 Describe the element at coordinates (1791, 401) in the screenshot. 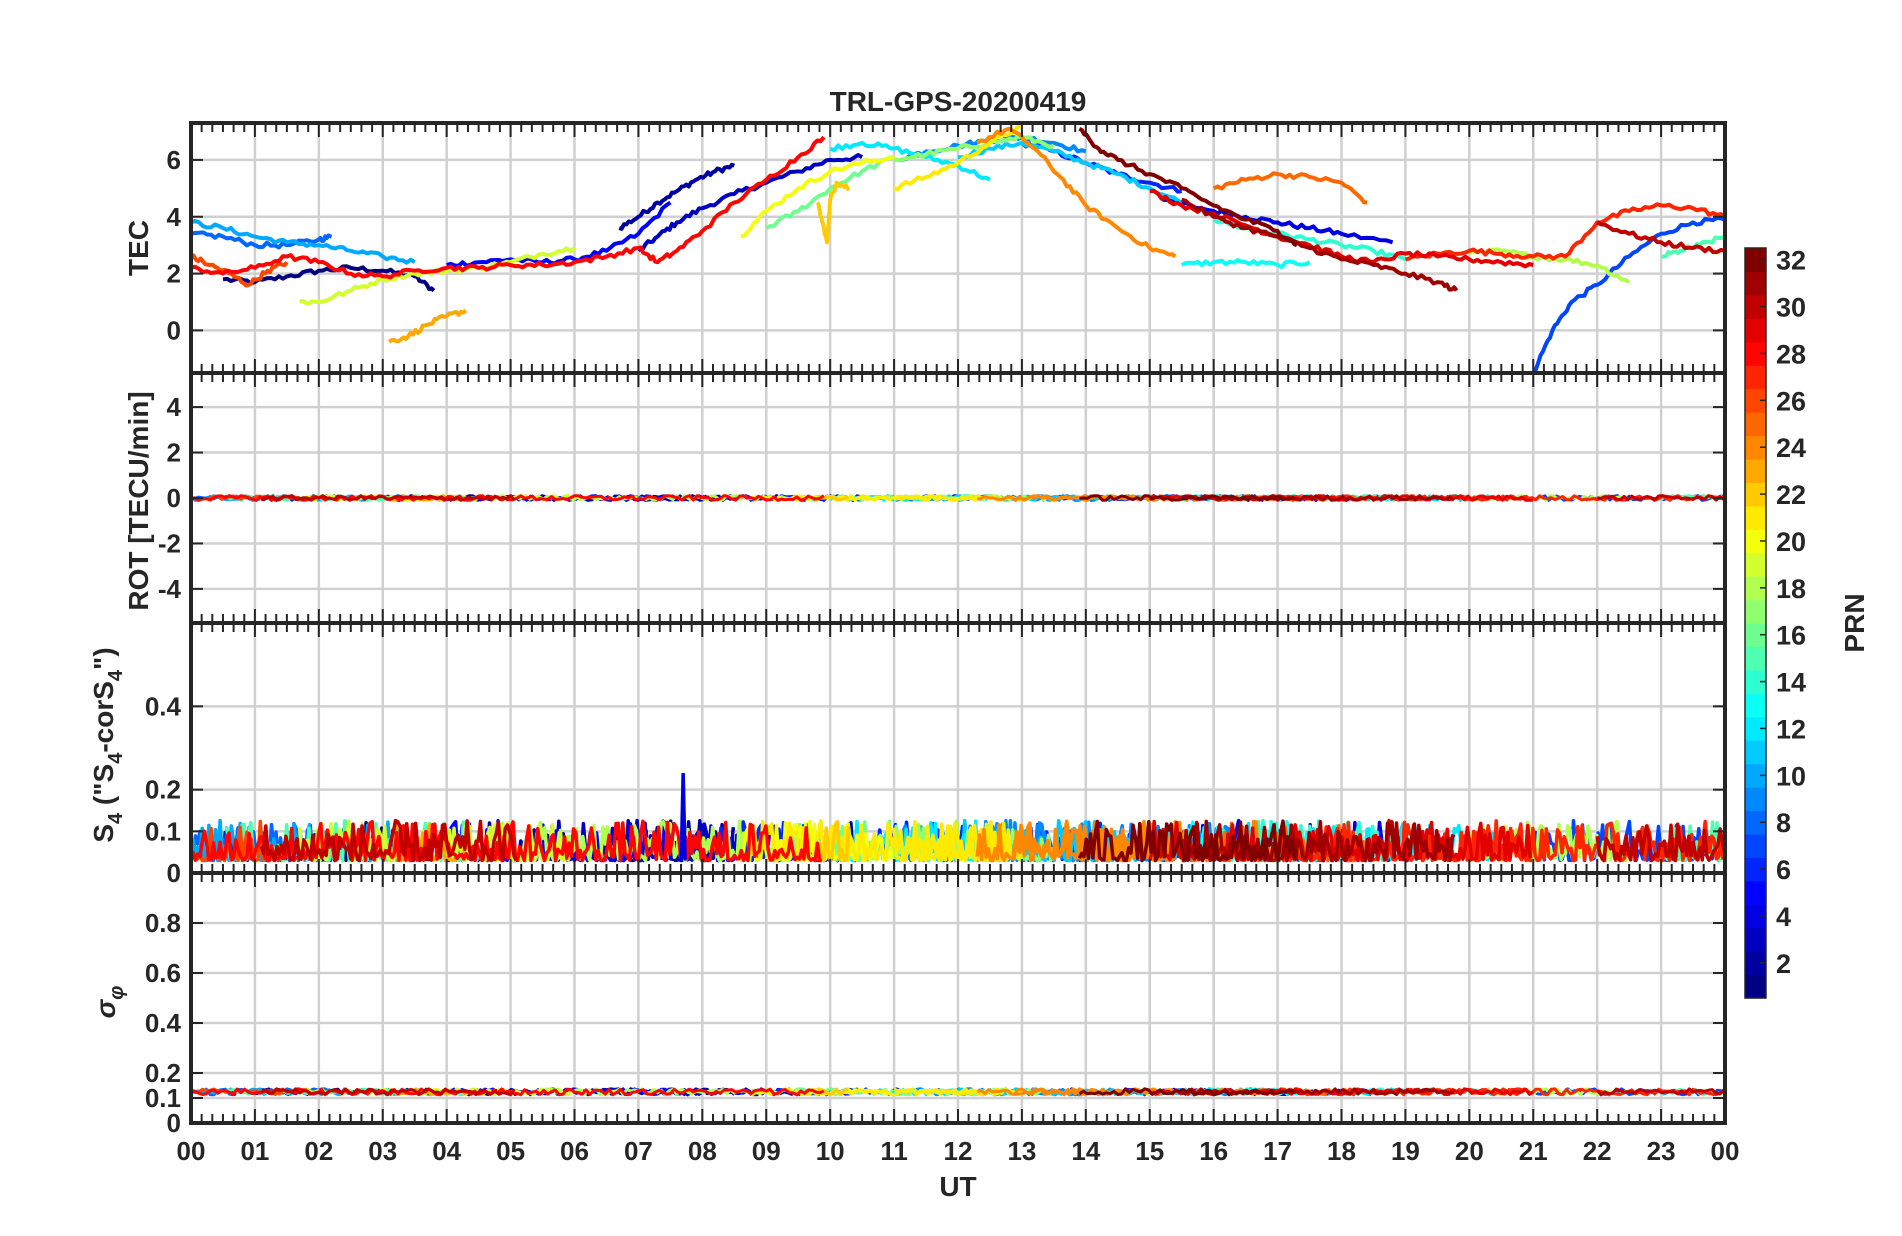

I see `colorbar-tick-label: 26` at that location.